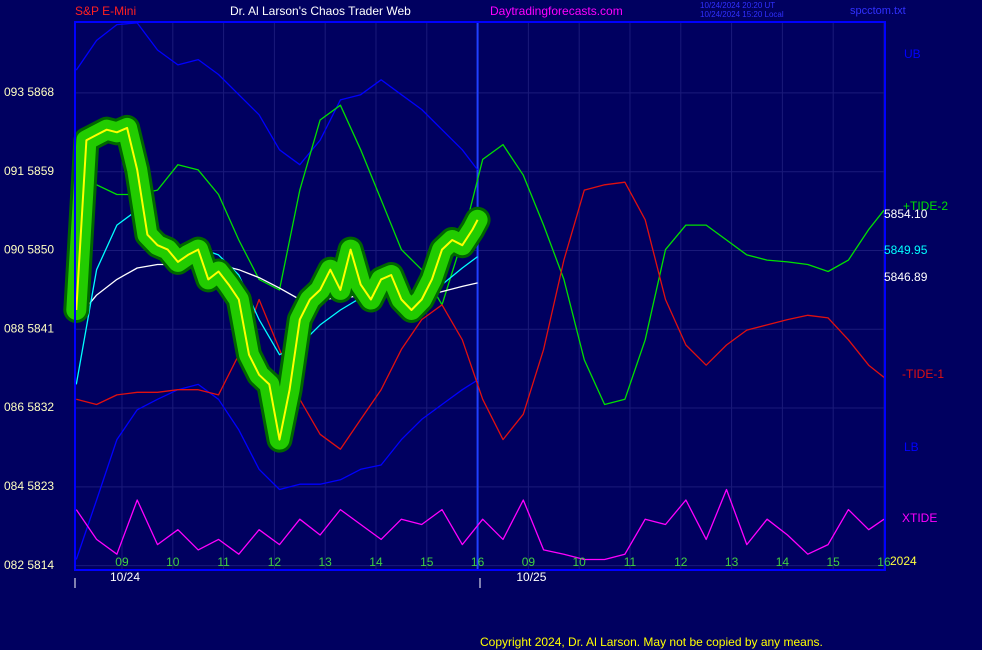  Describe the element at coordinates (923, 374) in the screenshot. I see `series-label: -TIDE-1` at that location.